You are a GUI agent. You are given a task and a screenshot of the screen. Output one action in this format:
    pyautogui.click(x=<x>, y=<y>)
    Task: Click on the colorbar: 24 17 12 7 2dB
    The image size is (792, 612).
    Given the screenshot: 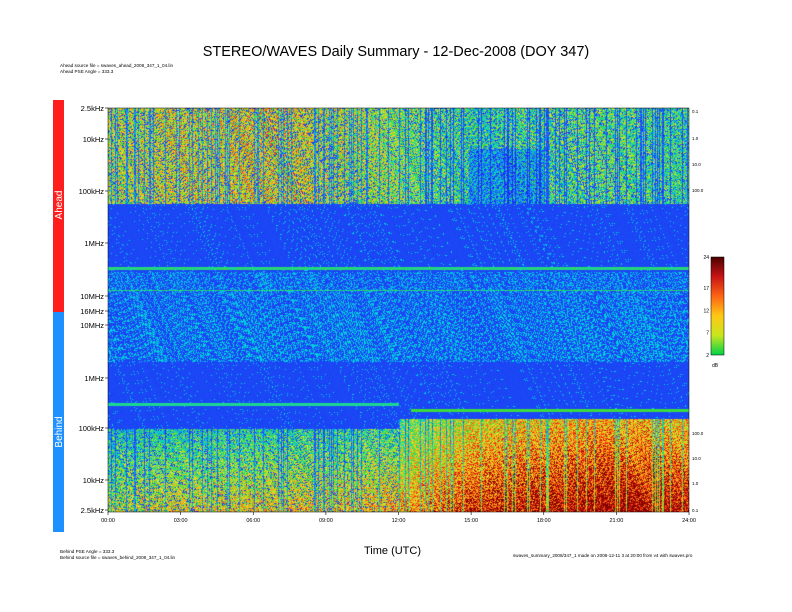 What is the action you would take?
    pyautogui.click(x=714, y=312)
    